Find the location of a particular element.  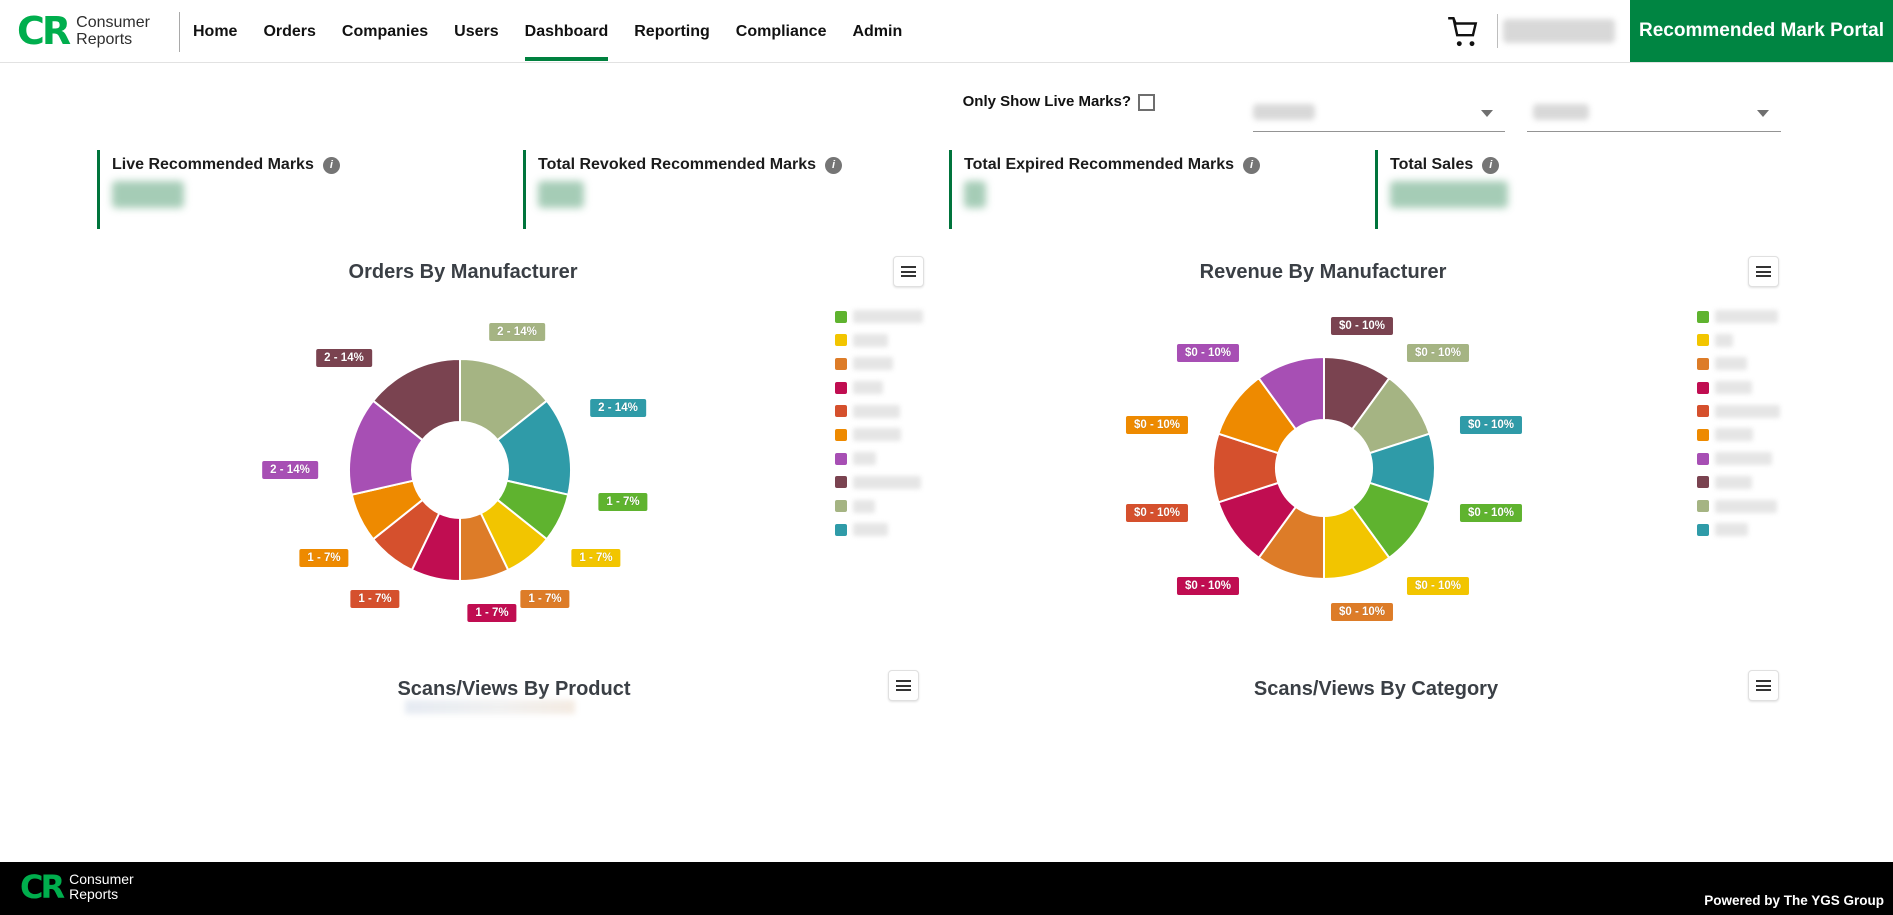

cart-button is located at coordinates (1463, 32).